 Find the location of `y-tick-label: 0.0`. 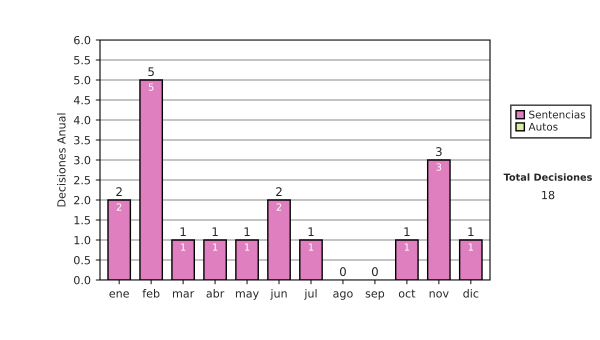

y-tick-label: 0.0 is located at coordinates (82, 280).